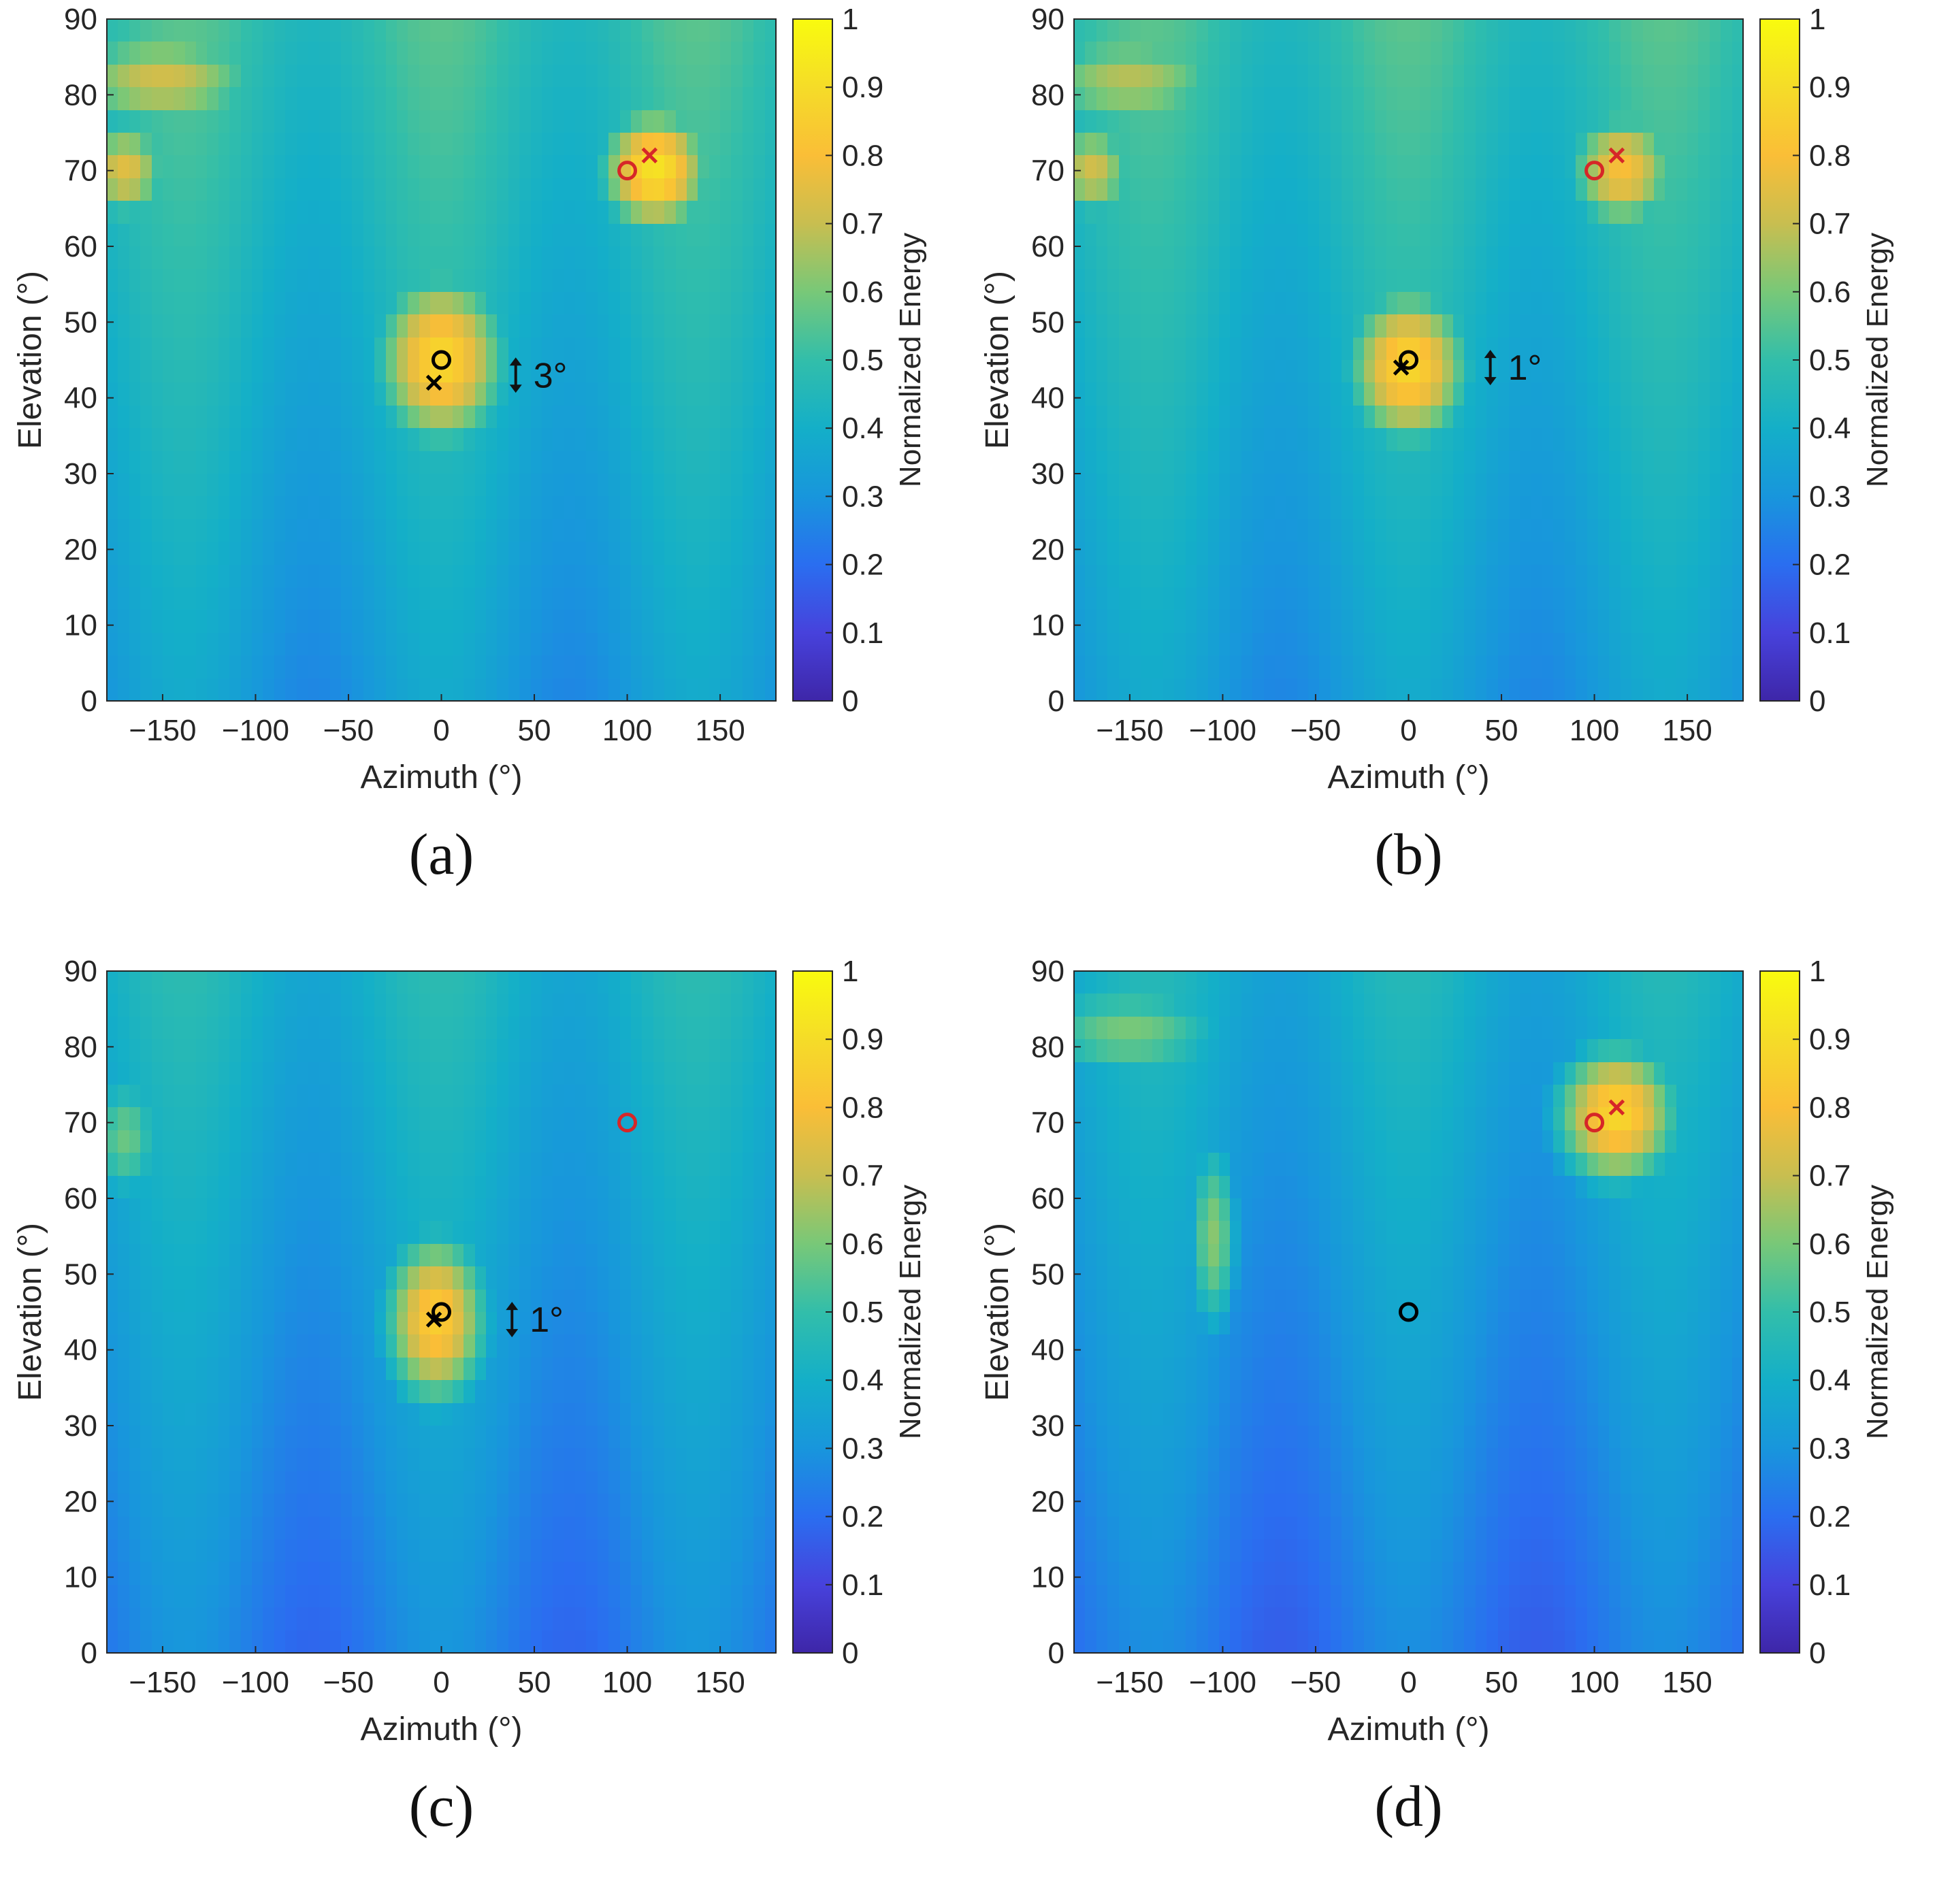  What do you see at coordinates (80, 247) in the screenshot?
I see `y-tick-label: 60` at bounding box center [80, 247].